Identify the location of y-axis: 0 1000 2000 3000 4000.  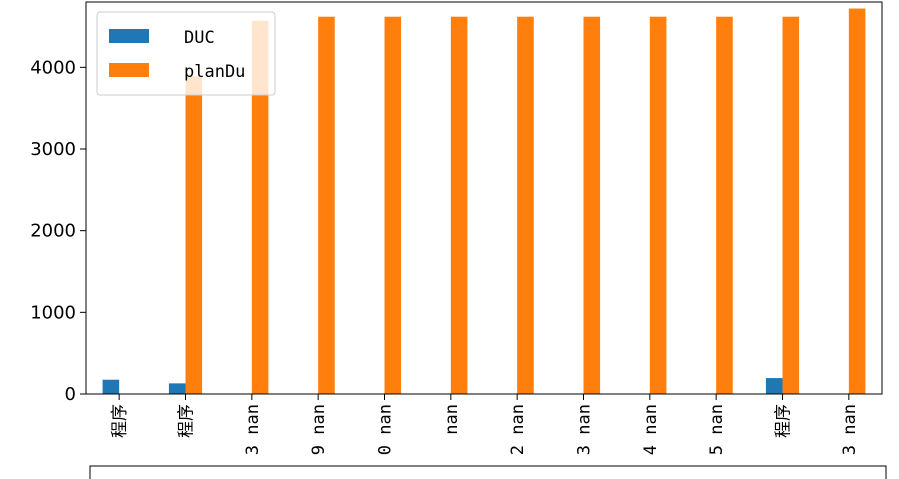
(58, 231).